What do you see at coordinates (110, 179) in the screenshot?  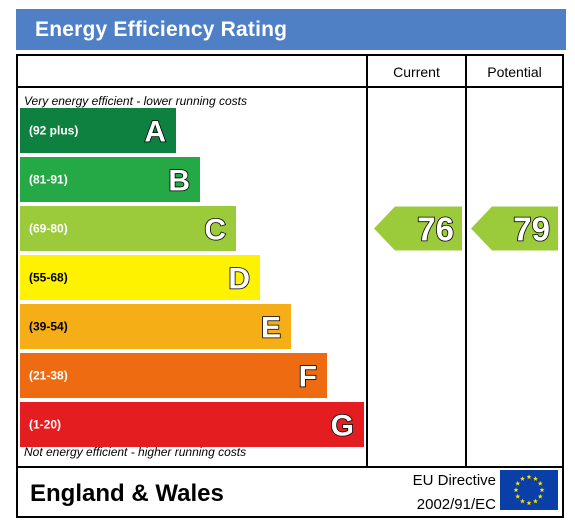 I see `band-bar-b` at bounding box center [110, 179].